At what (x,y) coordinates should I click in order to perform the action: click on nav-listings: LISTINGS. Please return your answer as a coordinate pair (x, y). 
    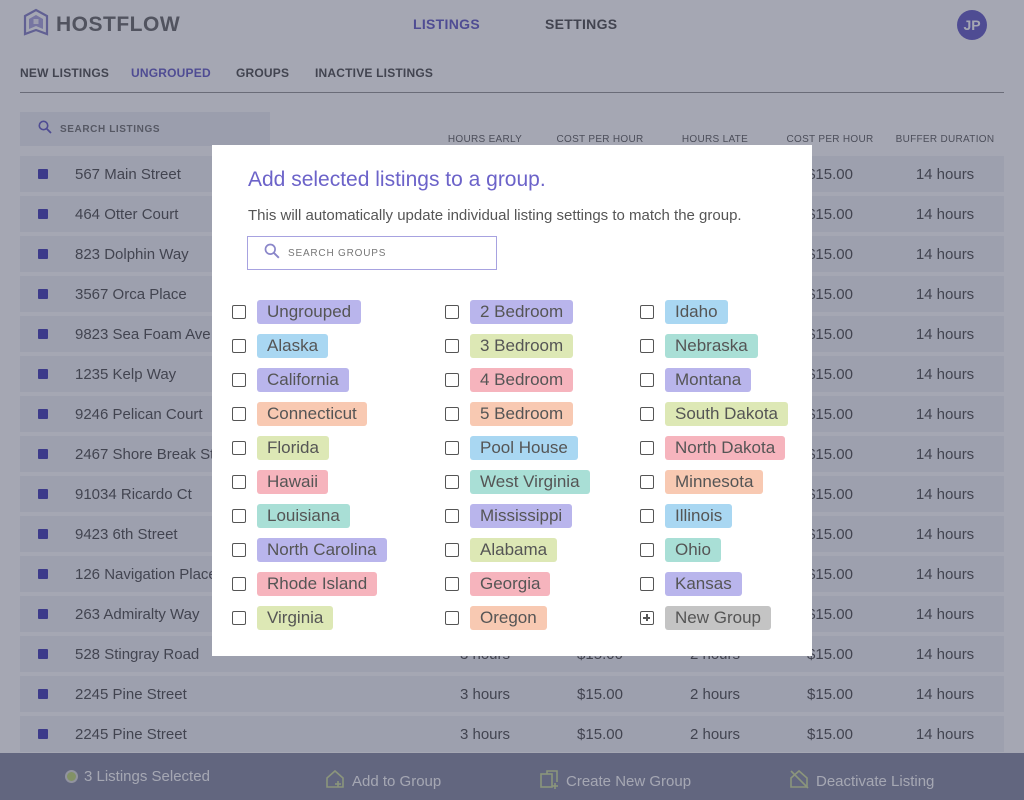
    Looking at the image, I should click on (446, 24).